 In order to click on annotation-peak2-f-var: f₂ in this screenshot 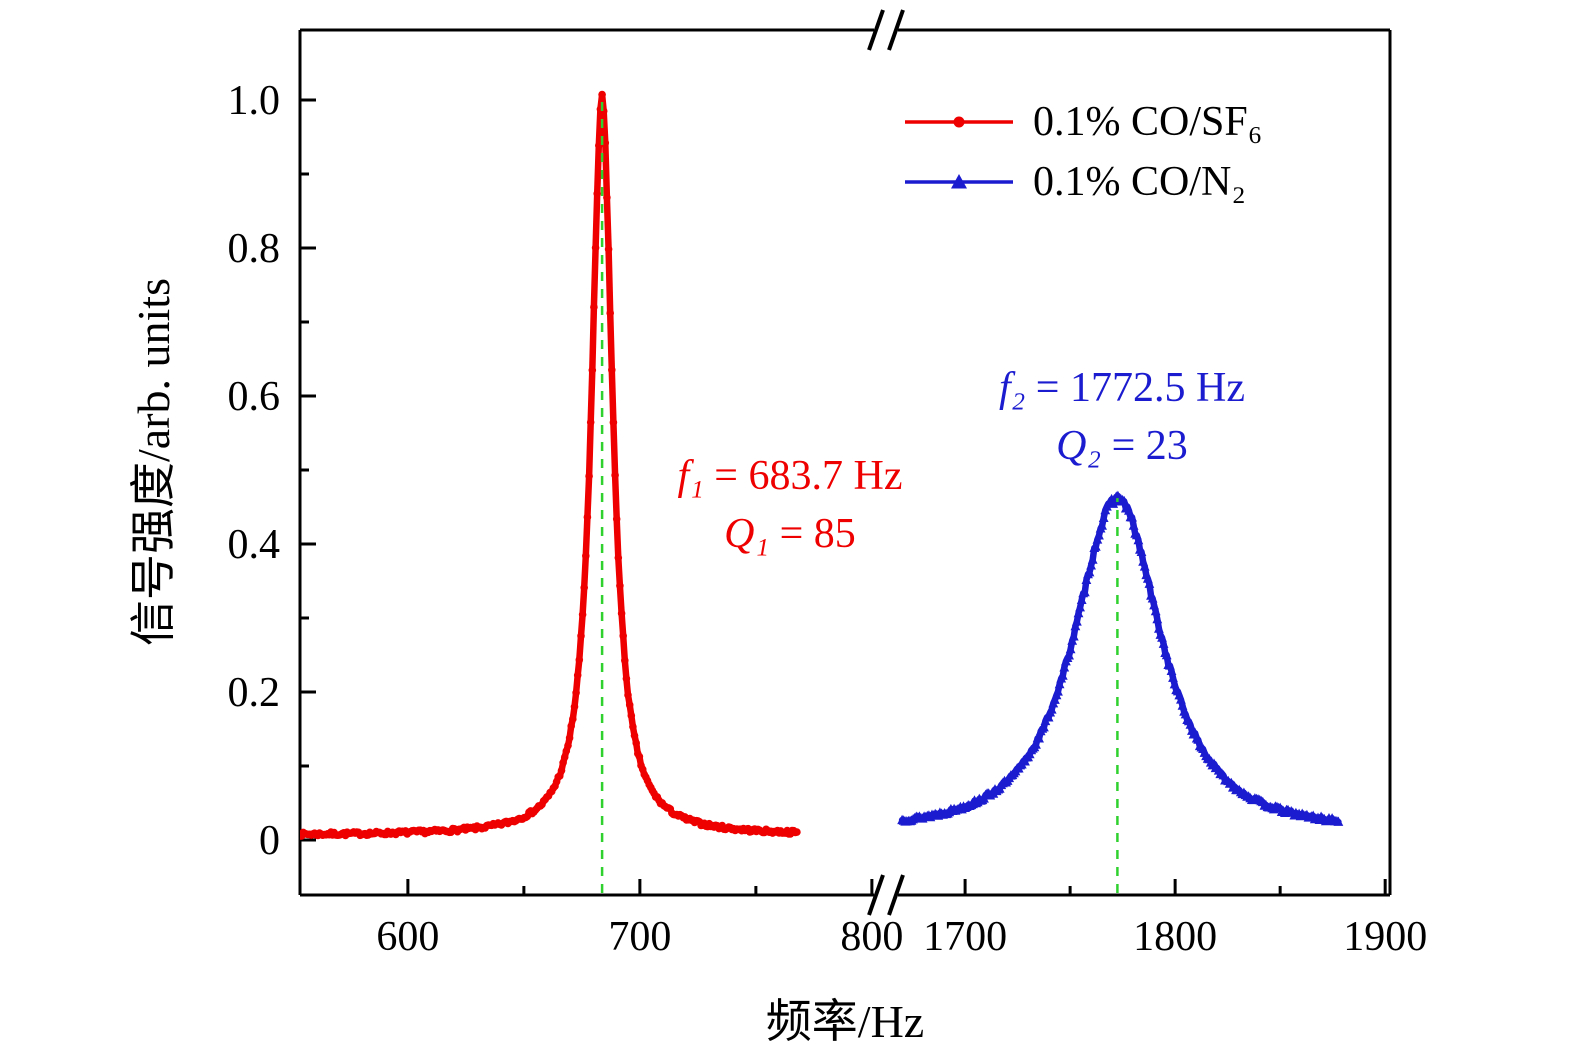, I will do `click(1012, 388)`.